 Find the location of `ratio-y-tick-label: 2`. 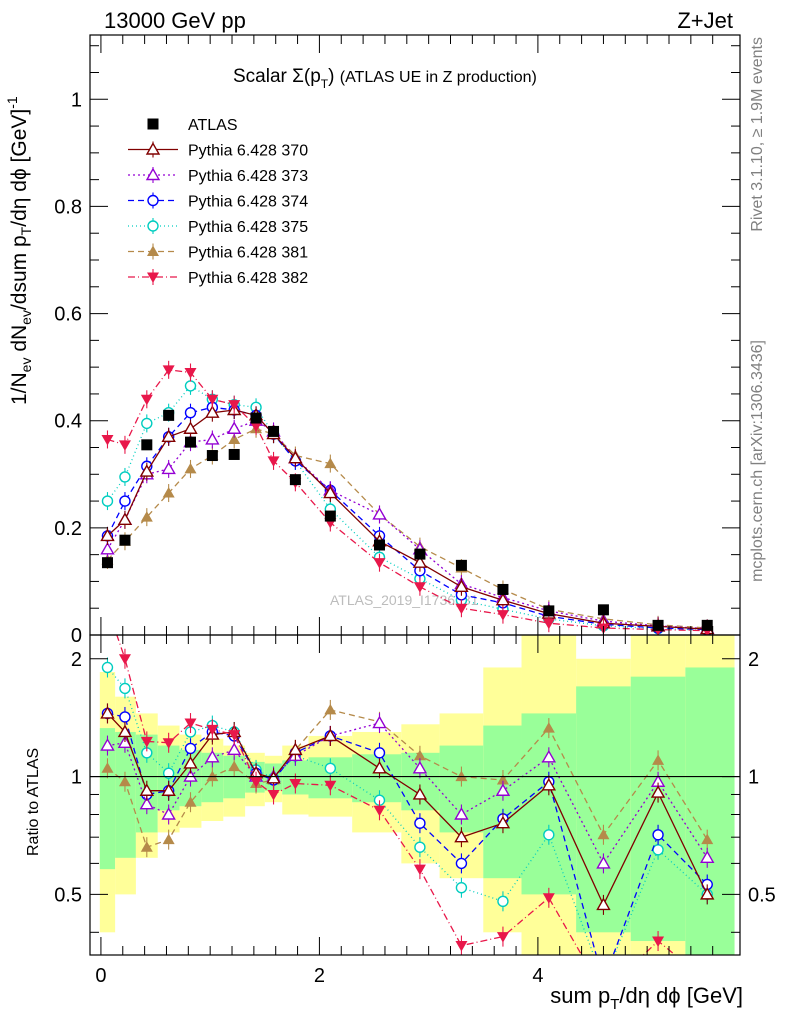

ratio-y-tick-label: 2 is located at coordinates (76, 660).